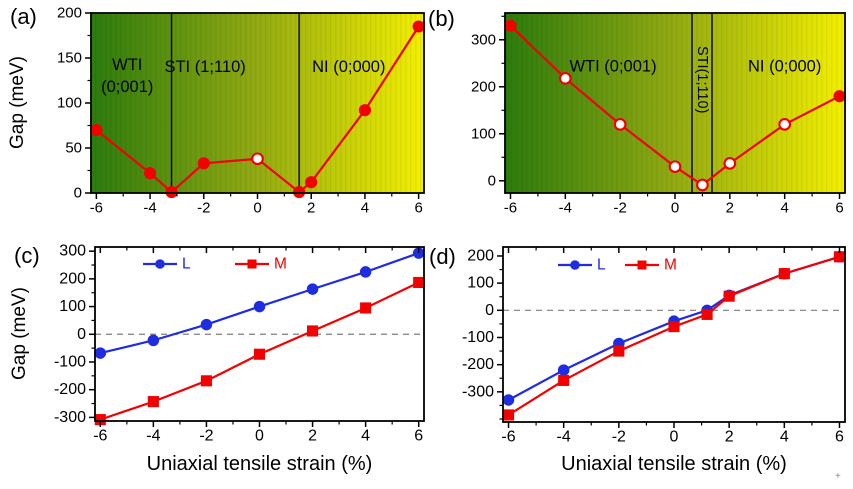 The height and width of the screenshot is (489, 853). Describe the element at coordinates (17, 103) in the screenshot. I see `y-axis-title-a: Gap (meV)` at that location.